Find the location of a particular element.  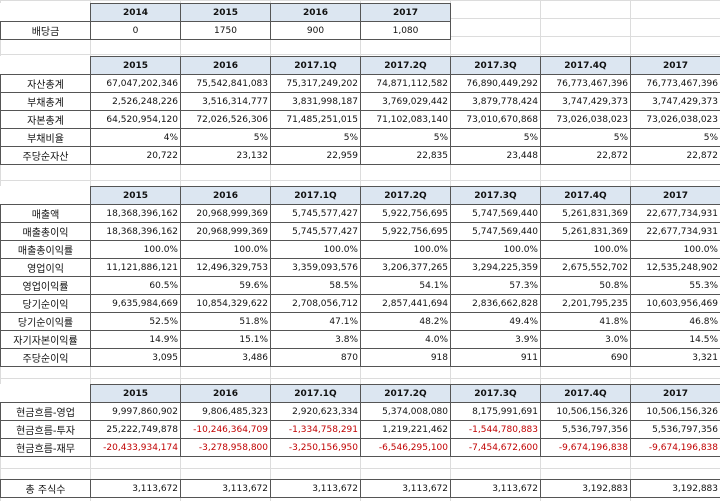

value-cell: 5,374,008,080 is located at coordinates (405, 411).